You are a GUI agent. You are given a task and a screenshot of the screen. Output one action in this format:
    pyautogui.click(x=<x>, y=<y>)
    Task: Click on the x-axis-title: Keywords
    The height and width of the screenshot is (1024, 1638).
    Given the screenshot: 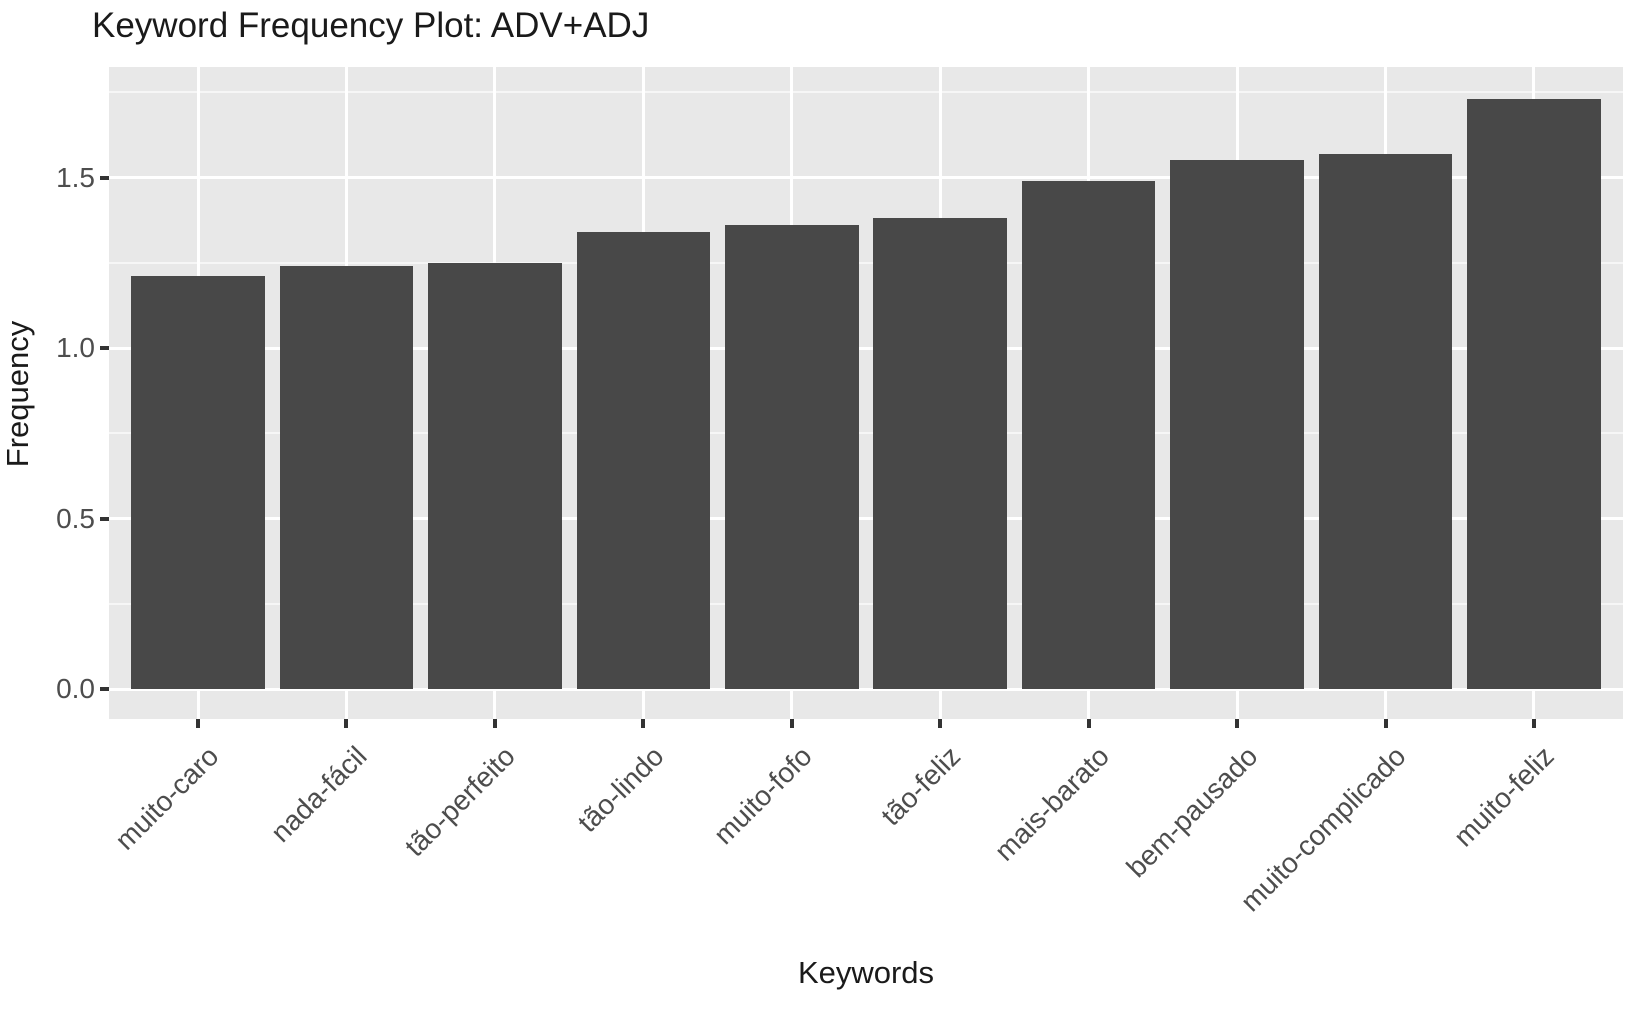 What is the action you would take?
    pyautogui.click(x=866, y=972)
    